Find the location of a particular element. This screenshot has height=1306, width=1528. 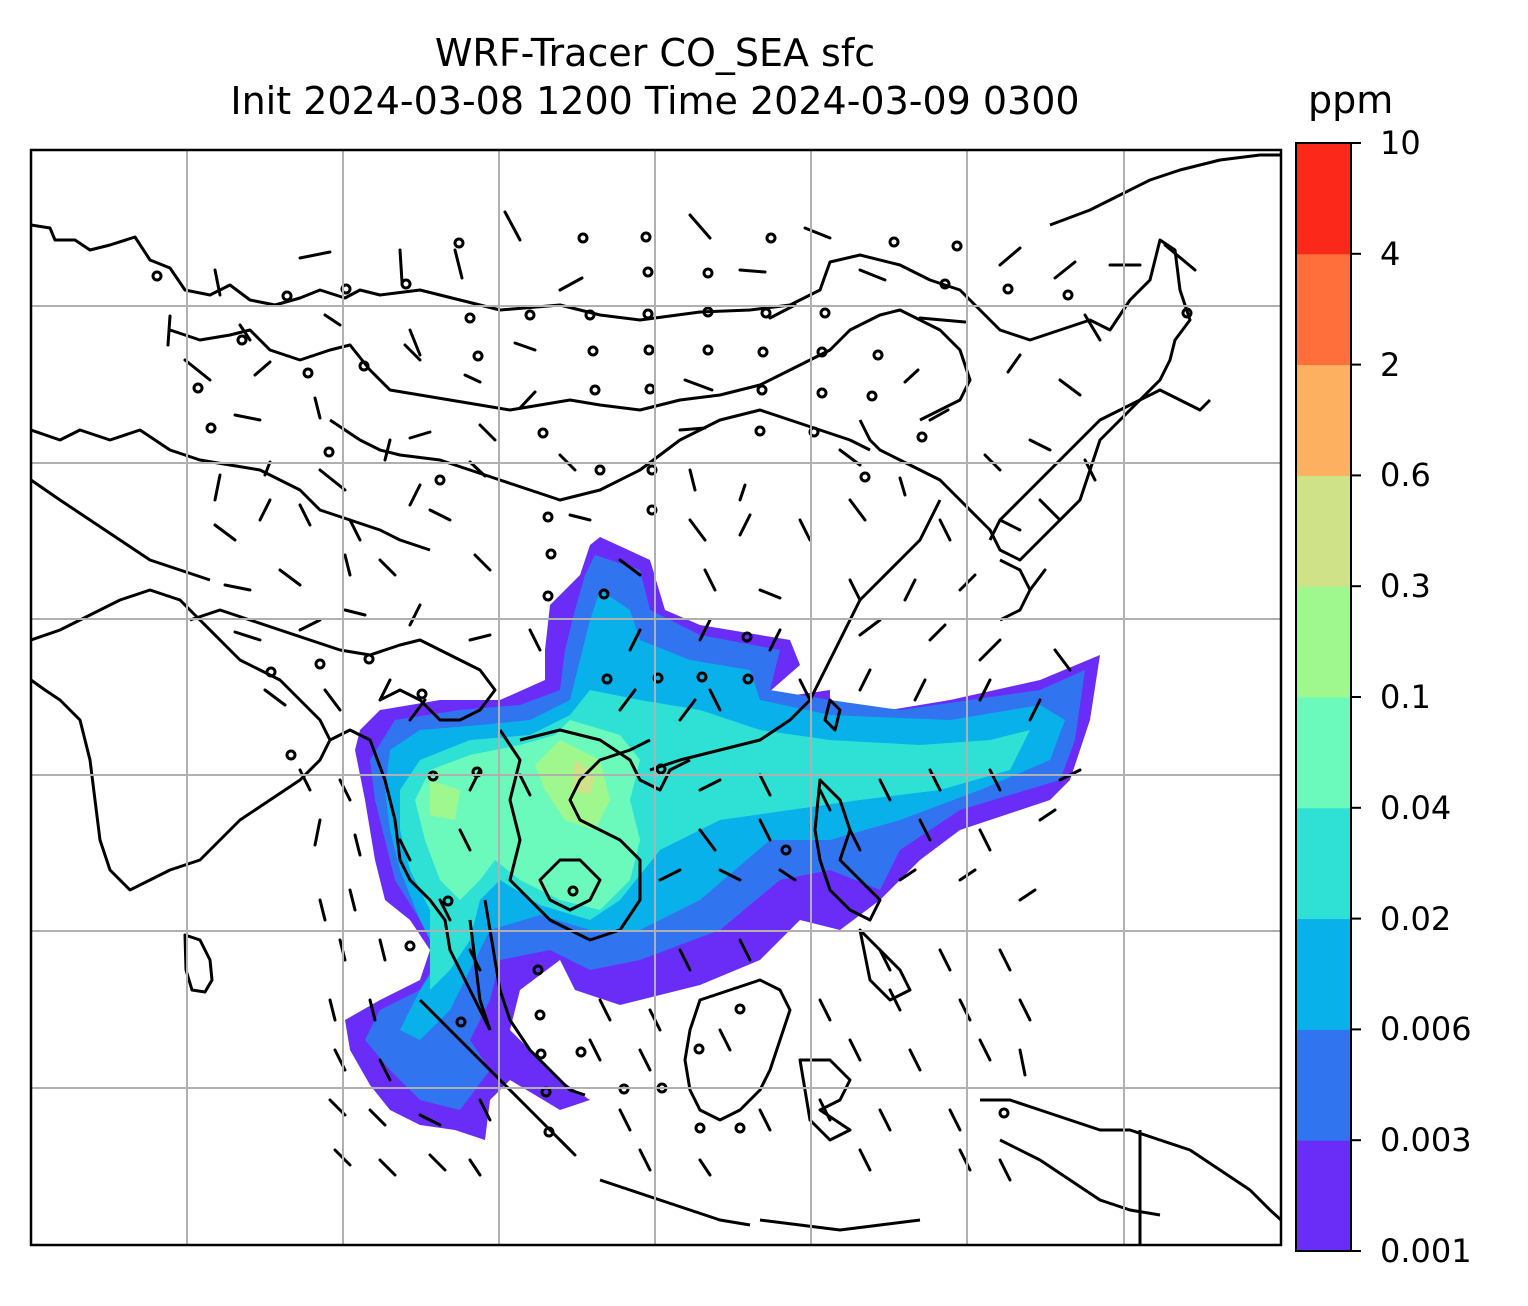

colorbar-tick-label: 0.6 is located at coordinates (1405, 475).